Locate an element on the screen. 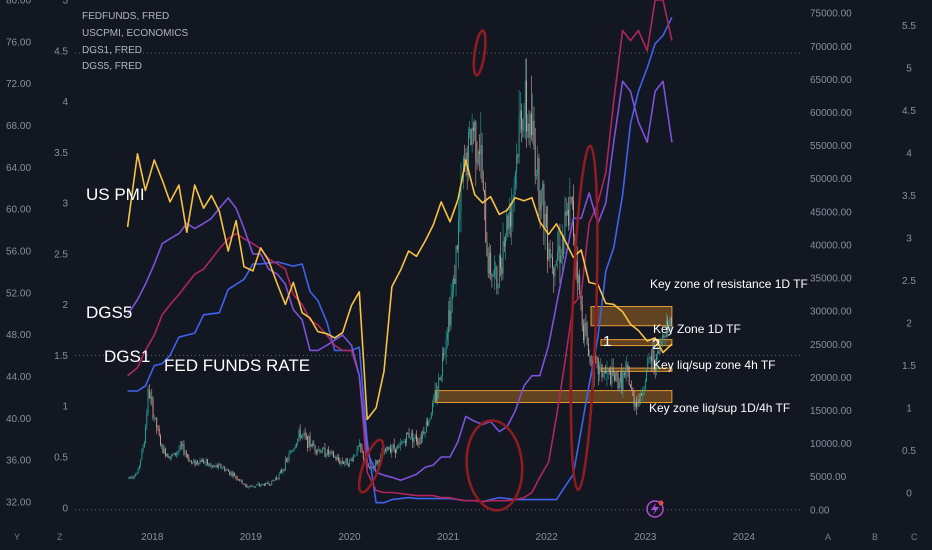 The width and height of the screenshot is (932, 550). legend-item-uscpmi: USCPMI, ECONOMICS is located at coordinates (135, 33).